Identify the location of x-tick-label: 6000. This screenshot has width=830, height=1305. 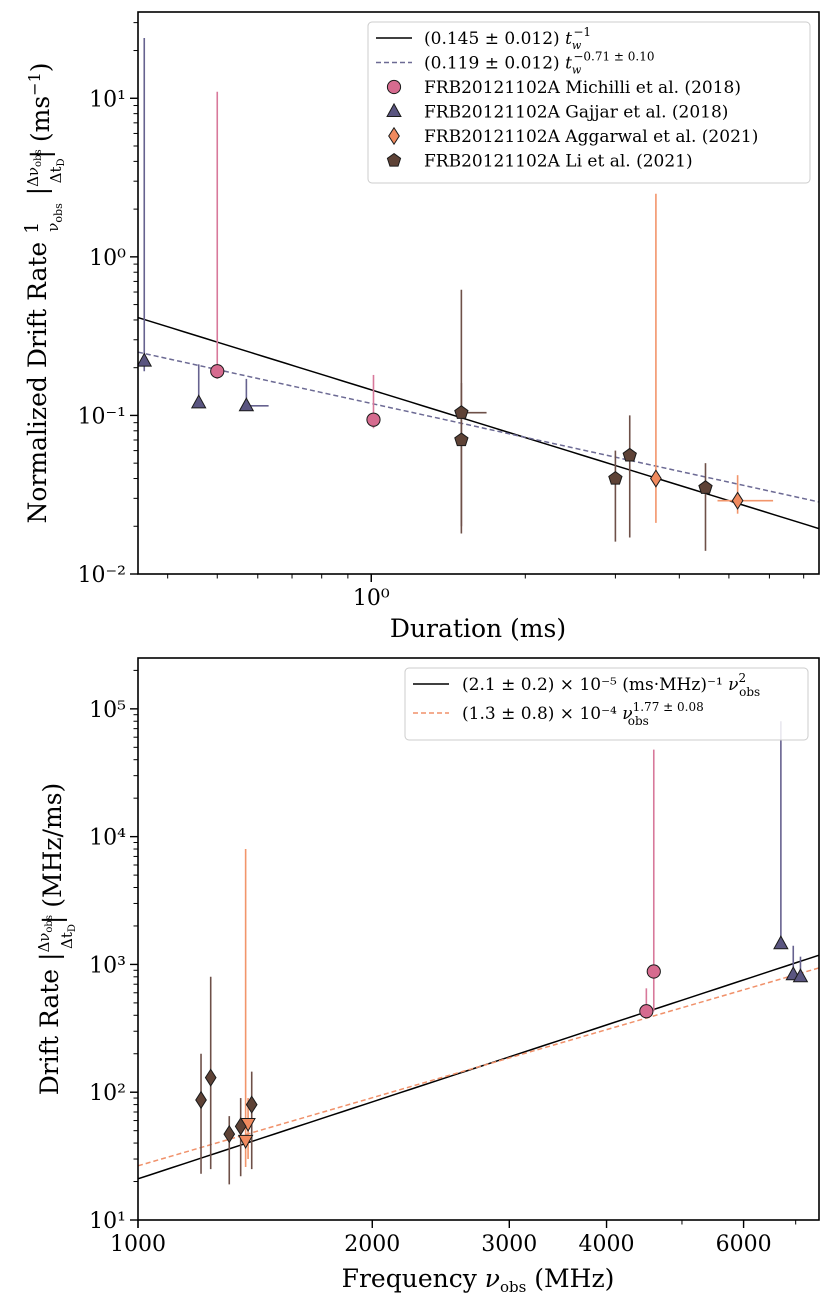
(744, 1244).